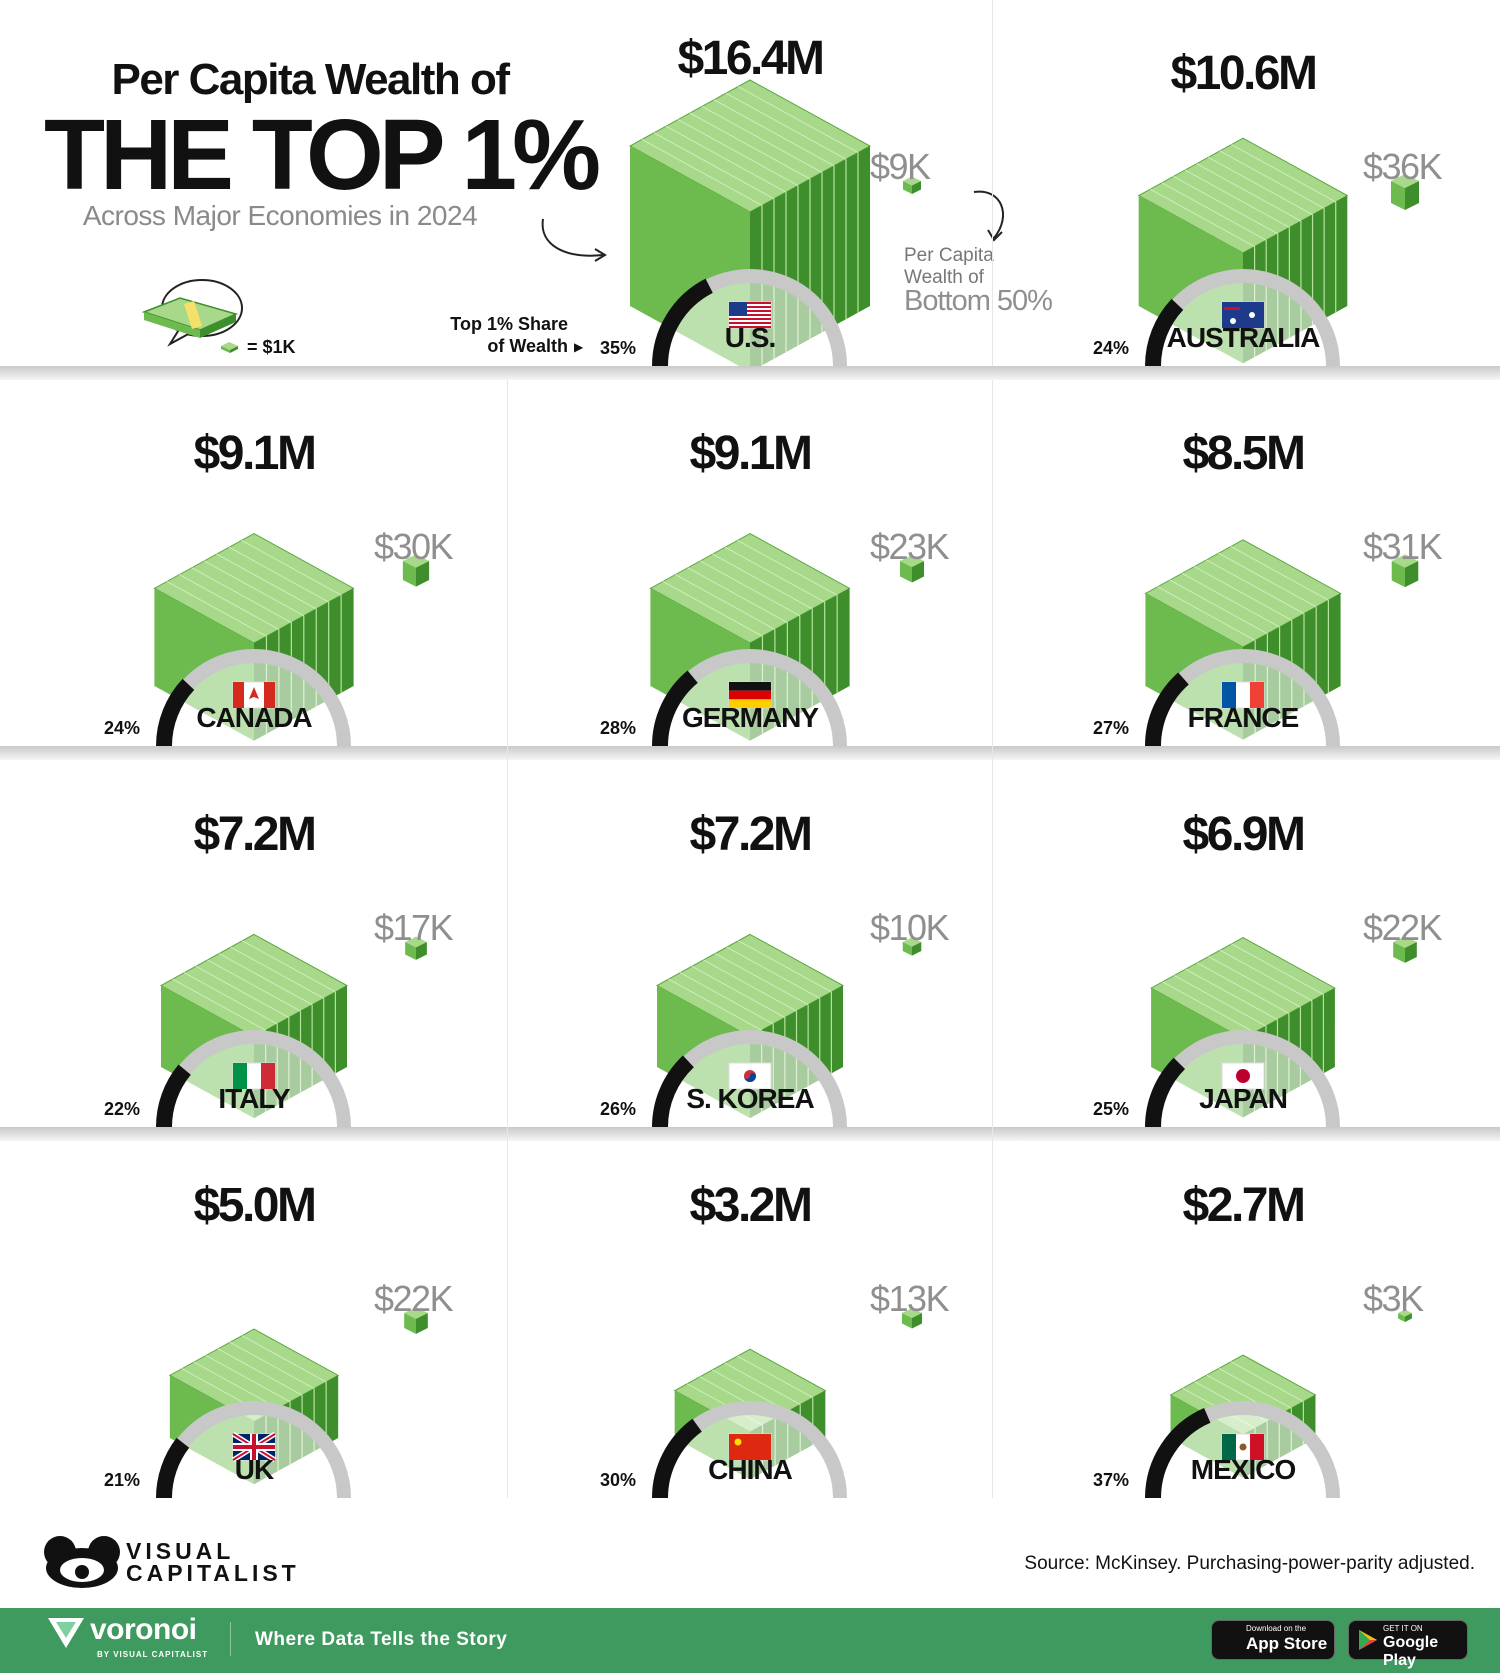  I want to click on app-store-small-label: Download on the, so click(1276, 1628).